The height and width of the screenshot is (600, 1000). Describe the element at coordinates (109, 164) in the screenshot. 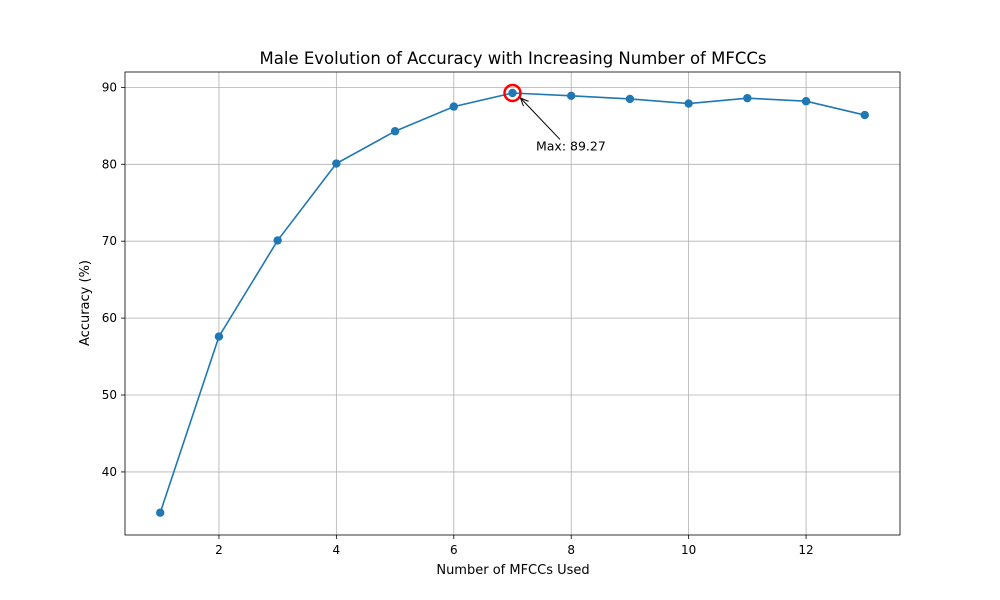

I see `y-tick-label: 80` at that location.